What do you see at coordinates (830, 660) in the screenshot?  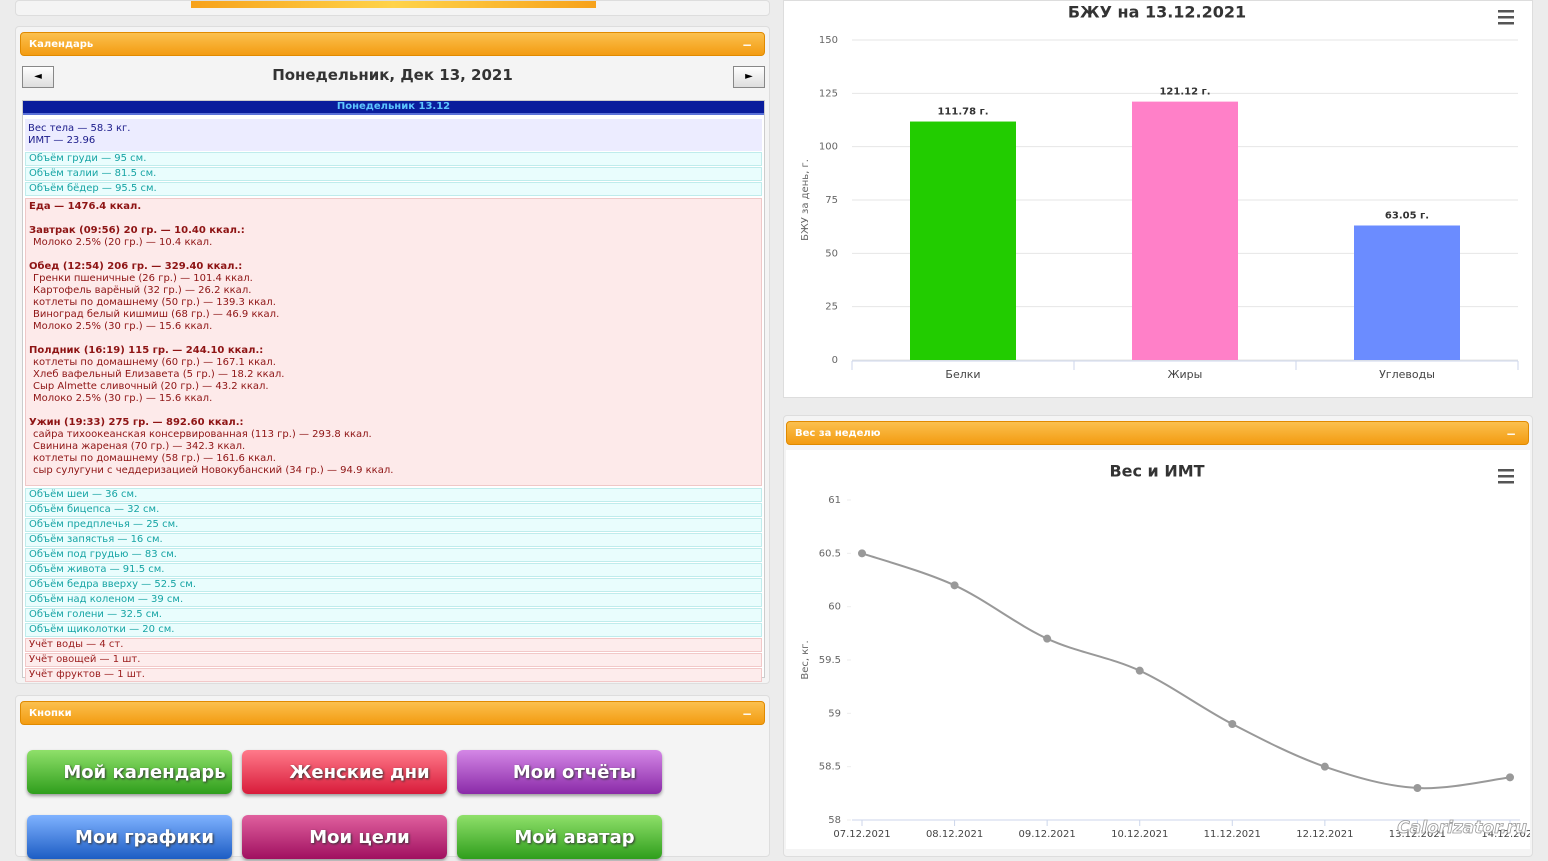 I see `y-tick-label: 59.5` at bounding box center [830, 660].